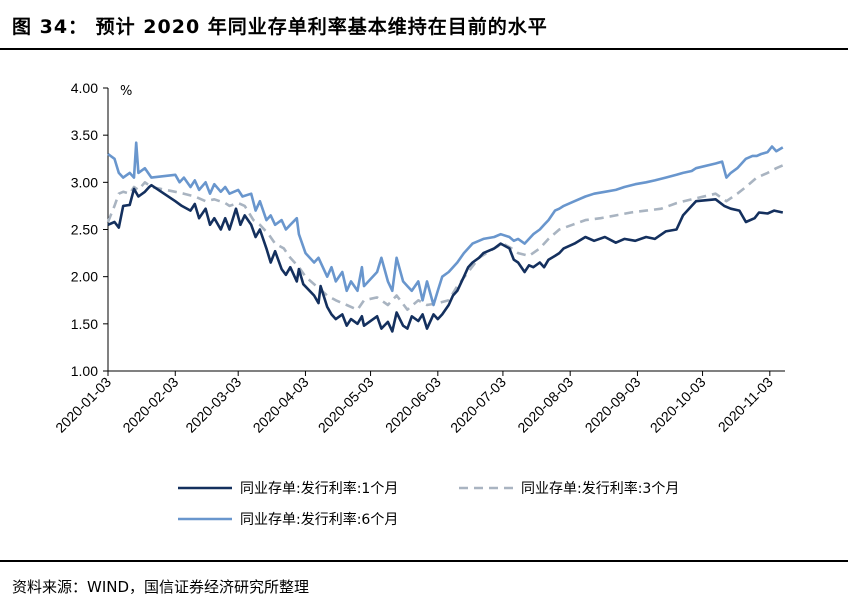 The width and height of the screenshot is (848, 600). I want to click on y-tick-label: 3.50, so click(84, 135).